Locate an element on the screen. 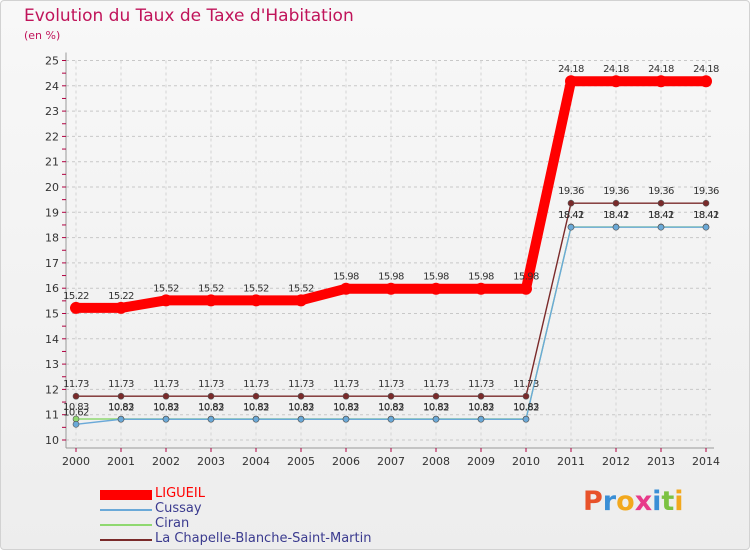 The image size is (750, 550). legend-label: LIGUEIL is located at coordinates (180, 493).